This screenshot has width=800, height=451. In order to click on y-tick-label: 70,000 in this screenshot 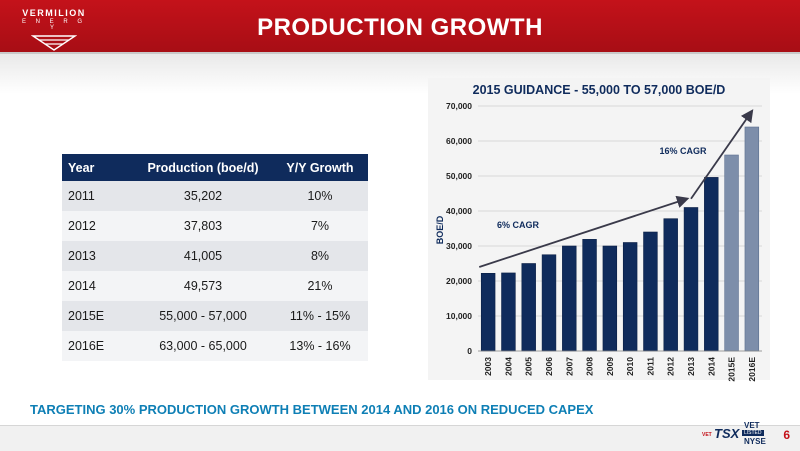, I will do `click(459, 106)`.